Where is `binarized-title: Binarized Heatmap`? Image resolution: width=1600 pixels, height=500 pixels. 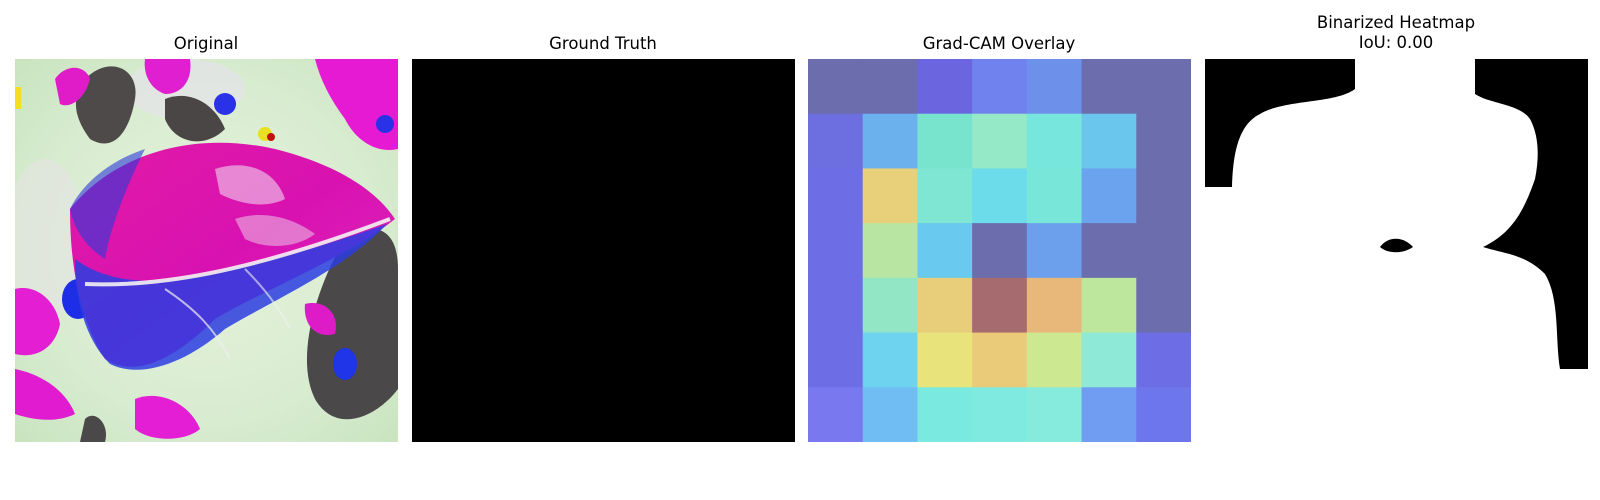 binarized-title: Binarized Heatmap is located at coordinates (1396, 22).